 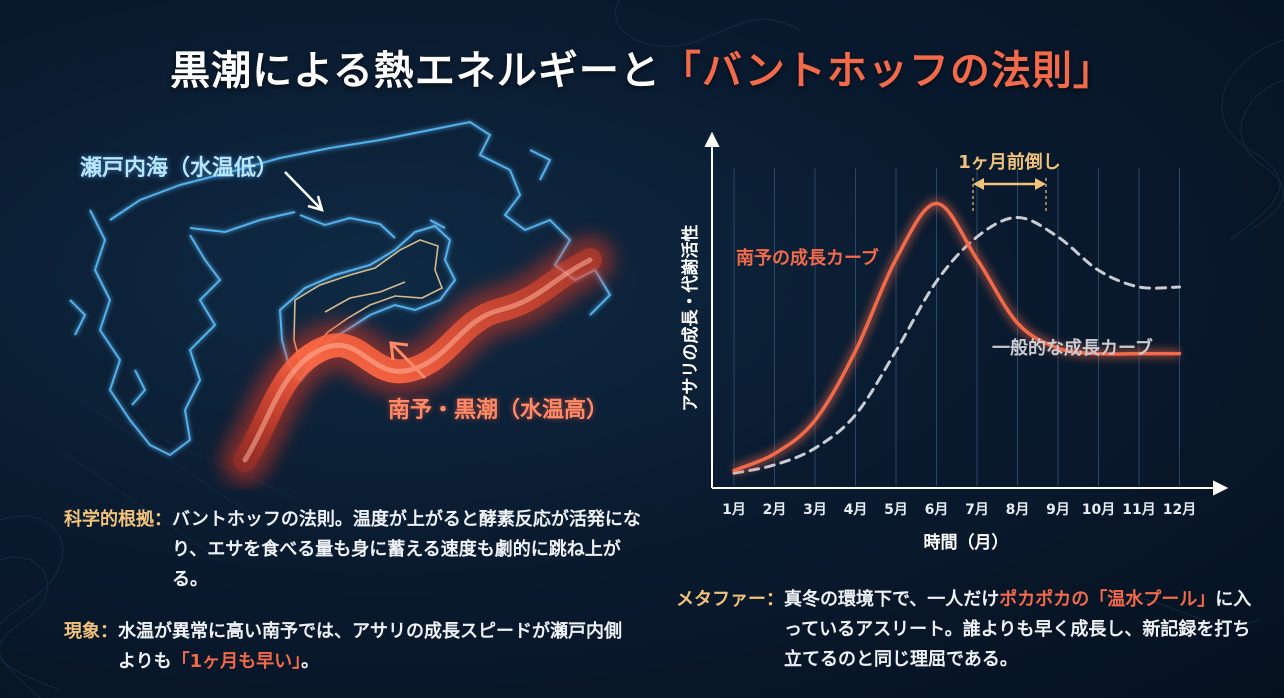 What do you see at coordinates (179, 168) in the screenshot?
I see `label-setonaikai: 瀬戸内海（水温低）` at bounding box center [179, 168].